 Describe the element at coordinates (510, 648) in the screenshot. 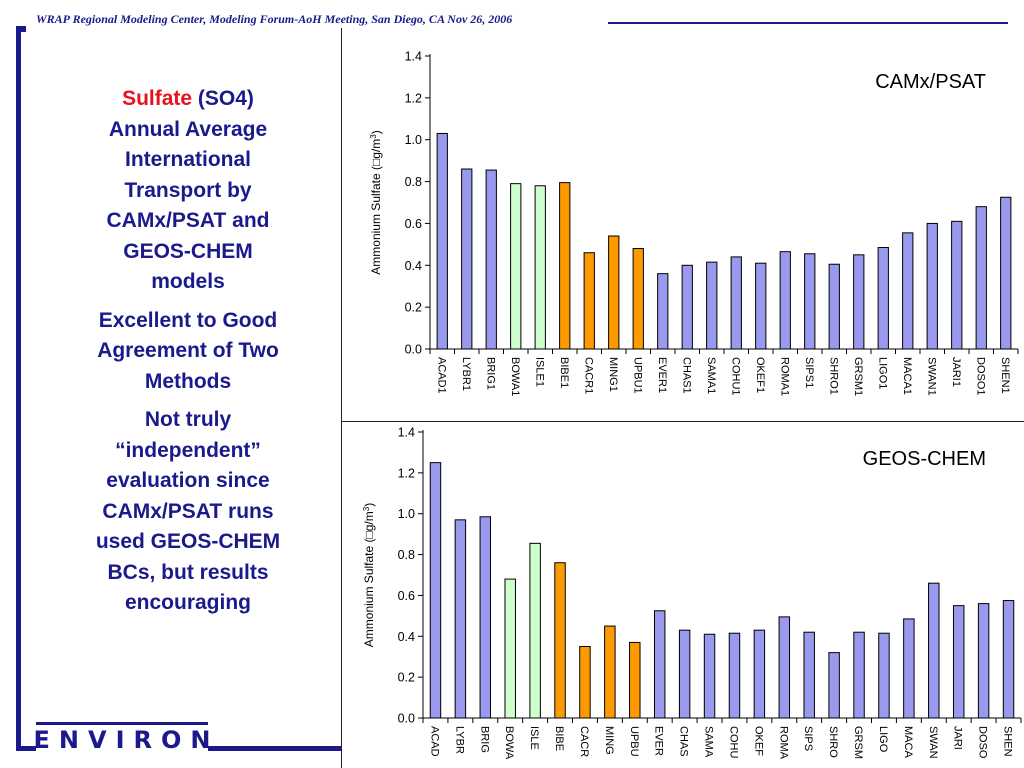

I see `bar-bowa` at that location.